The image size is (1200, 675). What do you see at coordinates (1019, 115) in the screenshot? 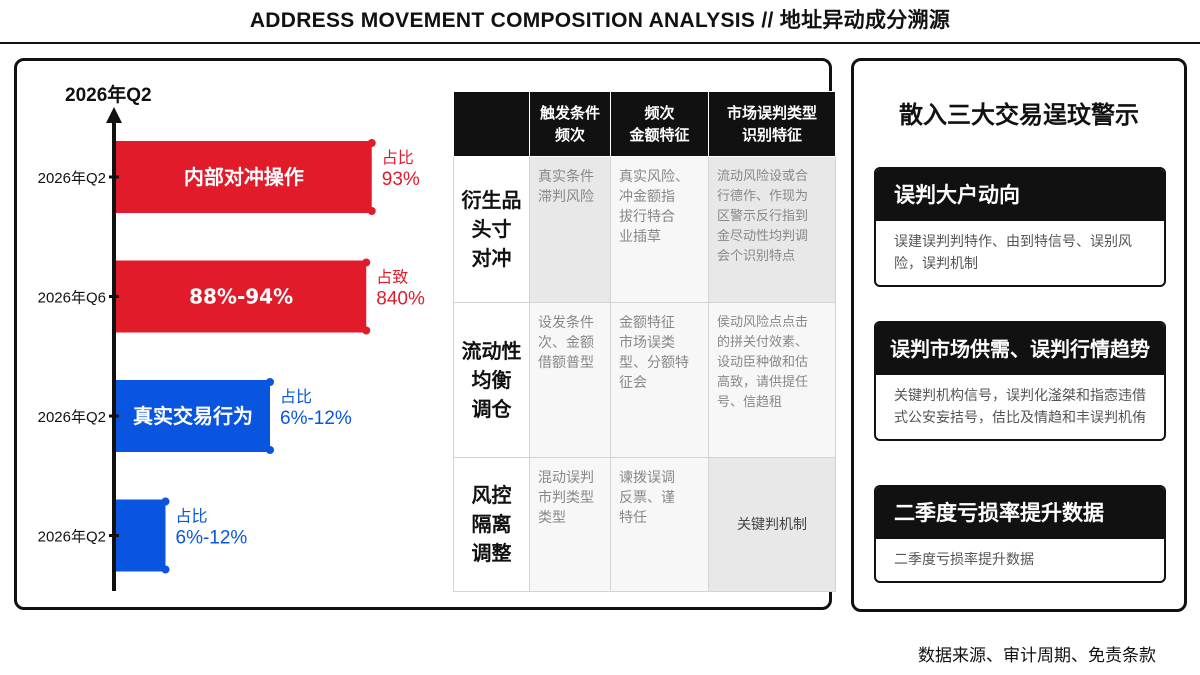
I see `warning-panel-title: 散入三大交易逞玟警示` at bounding box center [1019, 115].